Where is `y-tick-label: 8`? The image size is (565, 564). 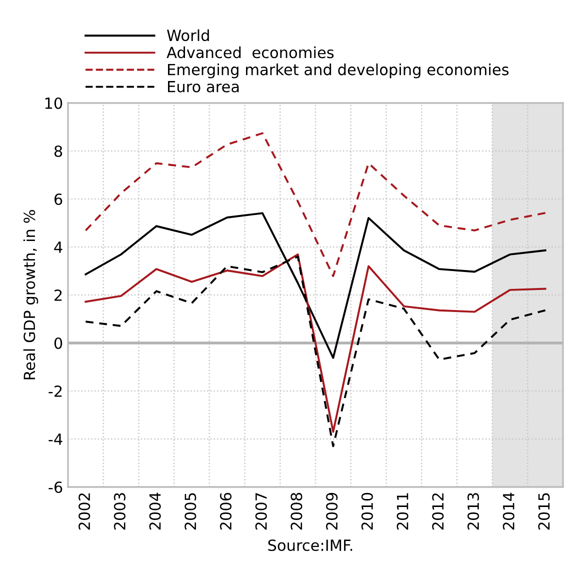
y-tick-label: 8 is located at coordinates (58, 151).